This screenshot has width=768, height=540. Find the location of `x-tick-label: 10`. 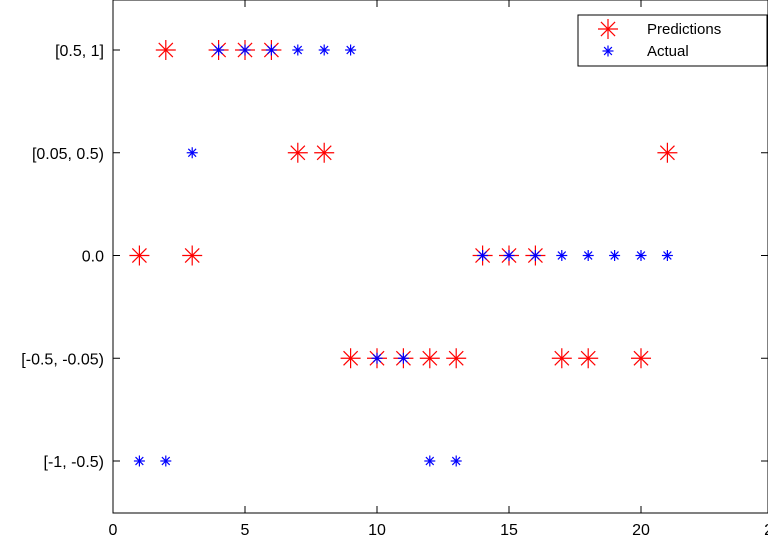

x-tick-label: 10 is located at coordinates (377, 530).